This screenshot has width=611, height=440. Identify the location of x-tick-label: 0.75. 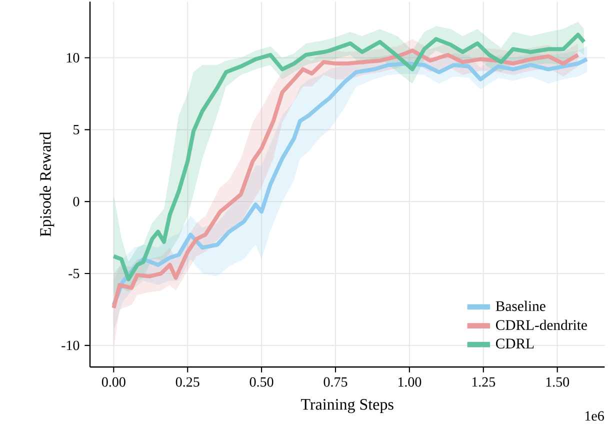
(336, 382).